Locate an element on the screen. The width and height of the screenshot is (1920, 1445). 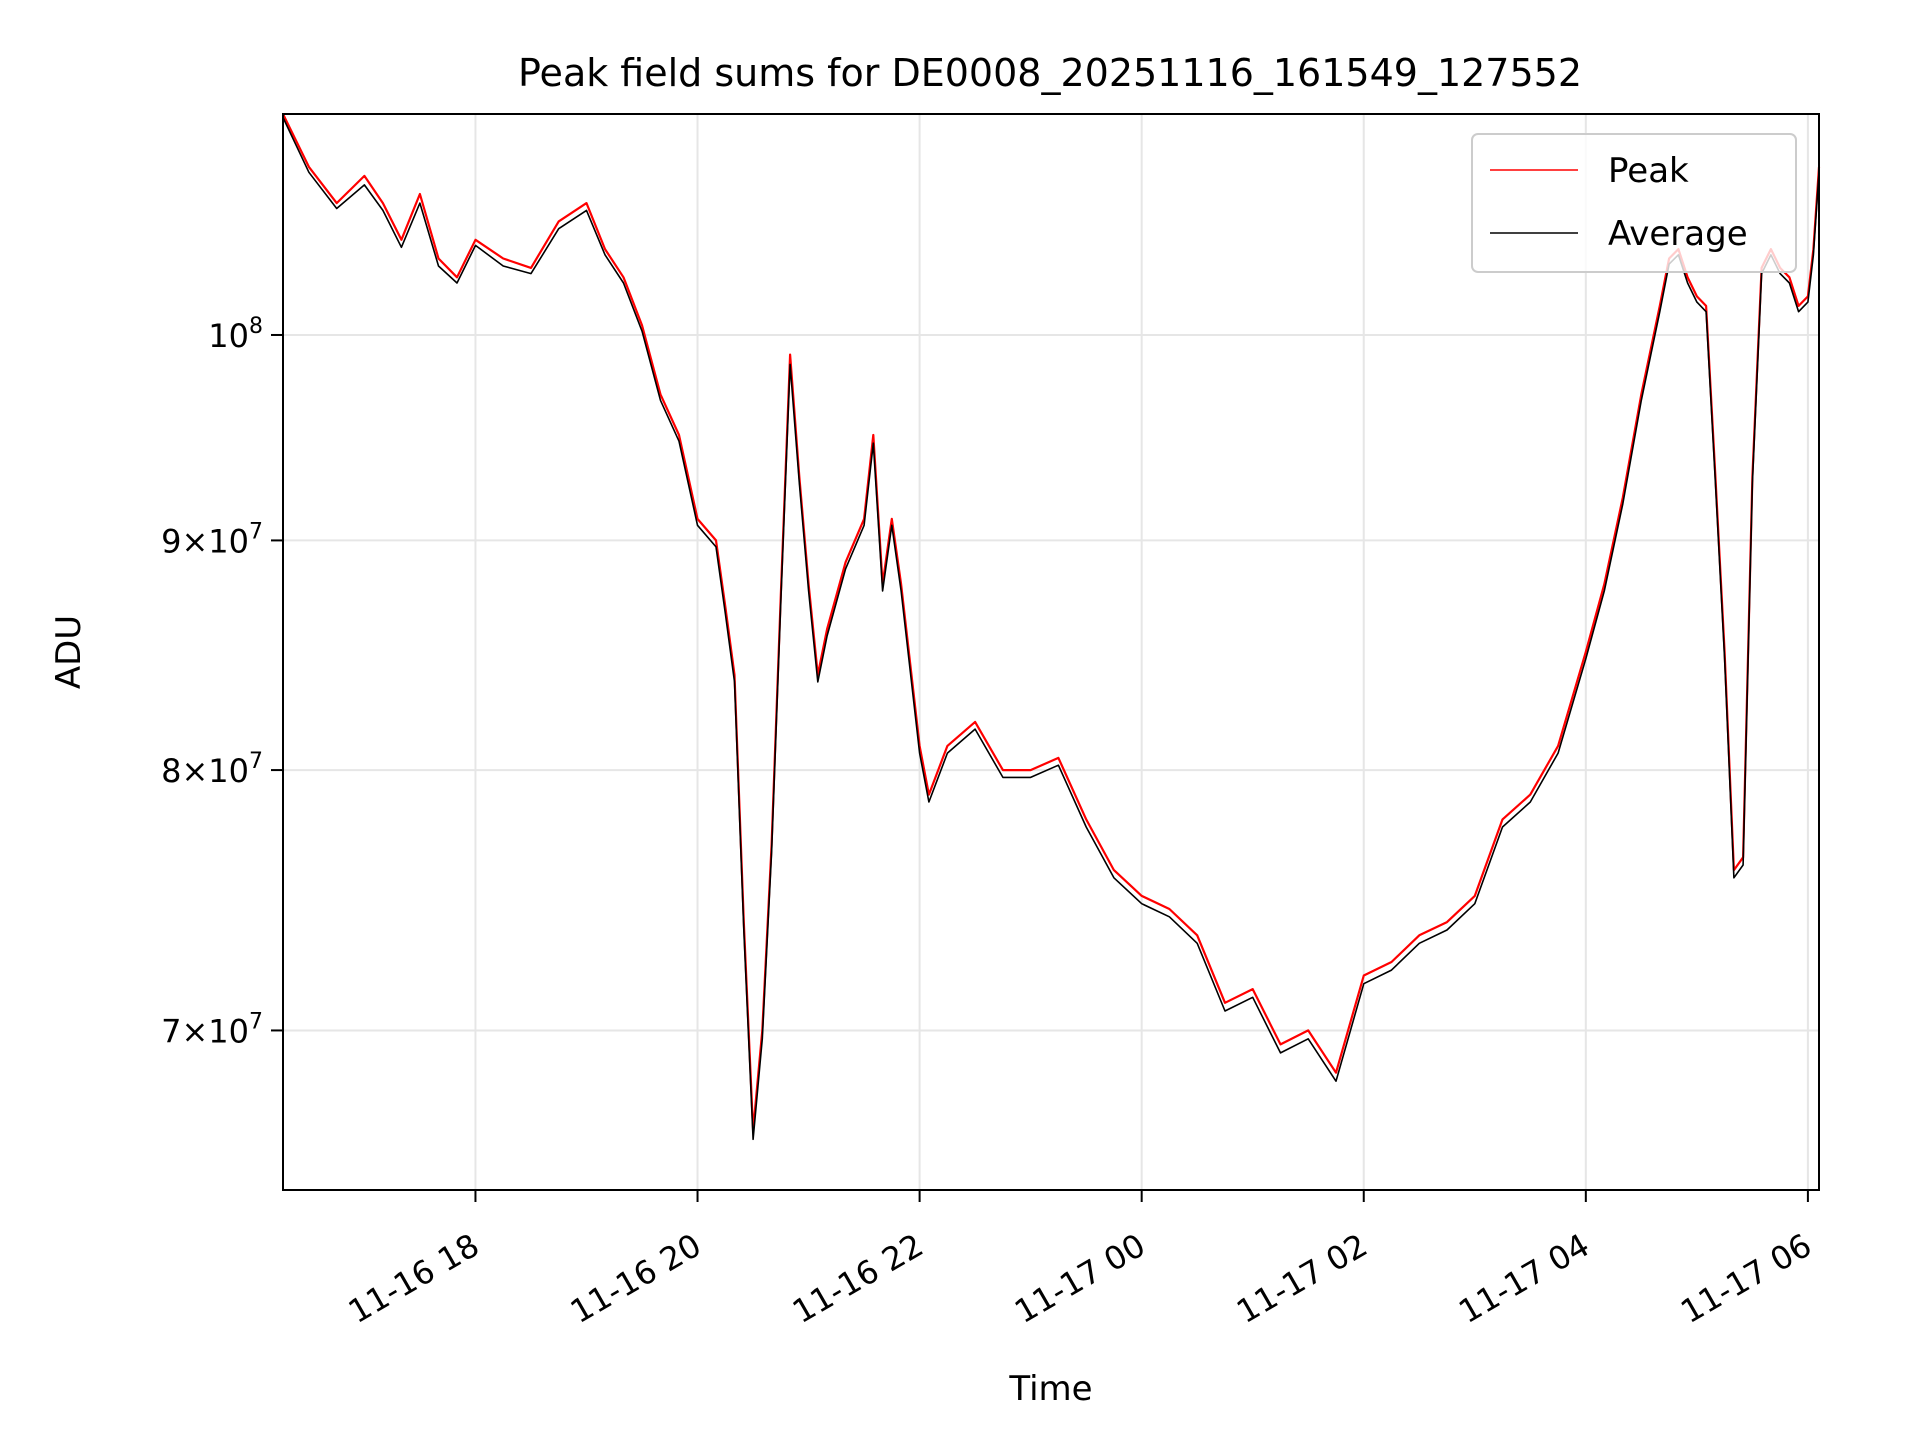
y-tick-label-2: 8×107 is located at coordinates (212, 769).